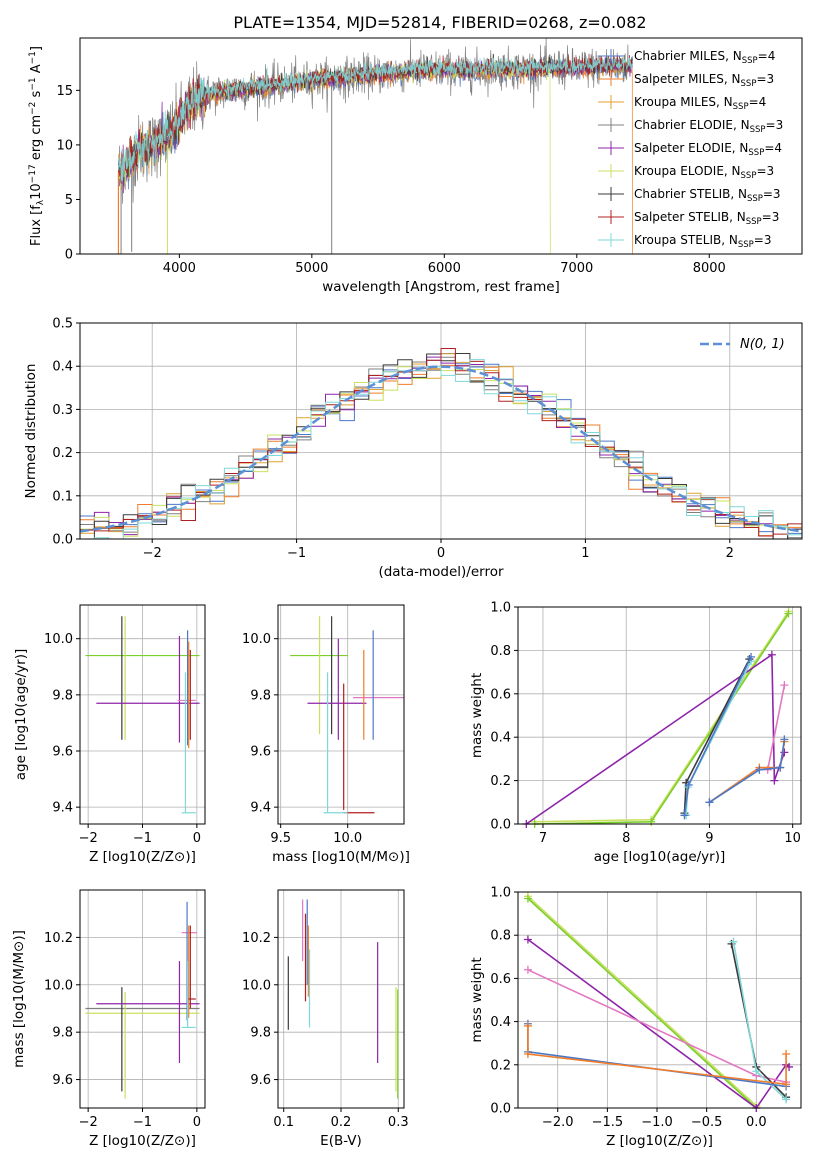 Image resolution: width=819 pixels, height=1170 pixels. I want to click on x-tick-label: 7000, so click(576, 268).